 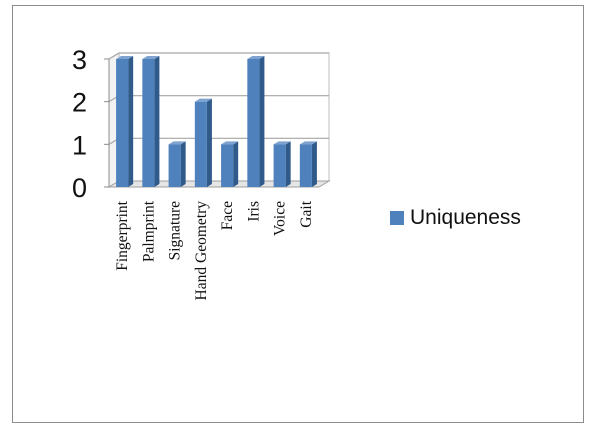 I want to click on bar-fingerprint, so click(x=125, y=121).